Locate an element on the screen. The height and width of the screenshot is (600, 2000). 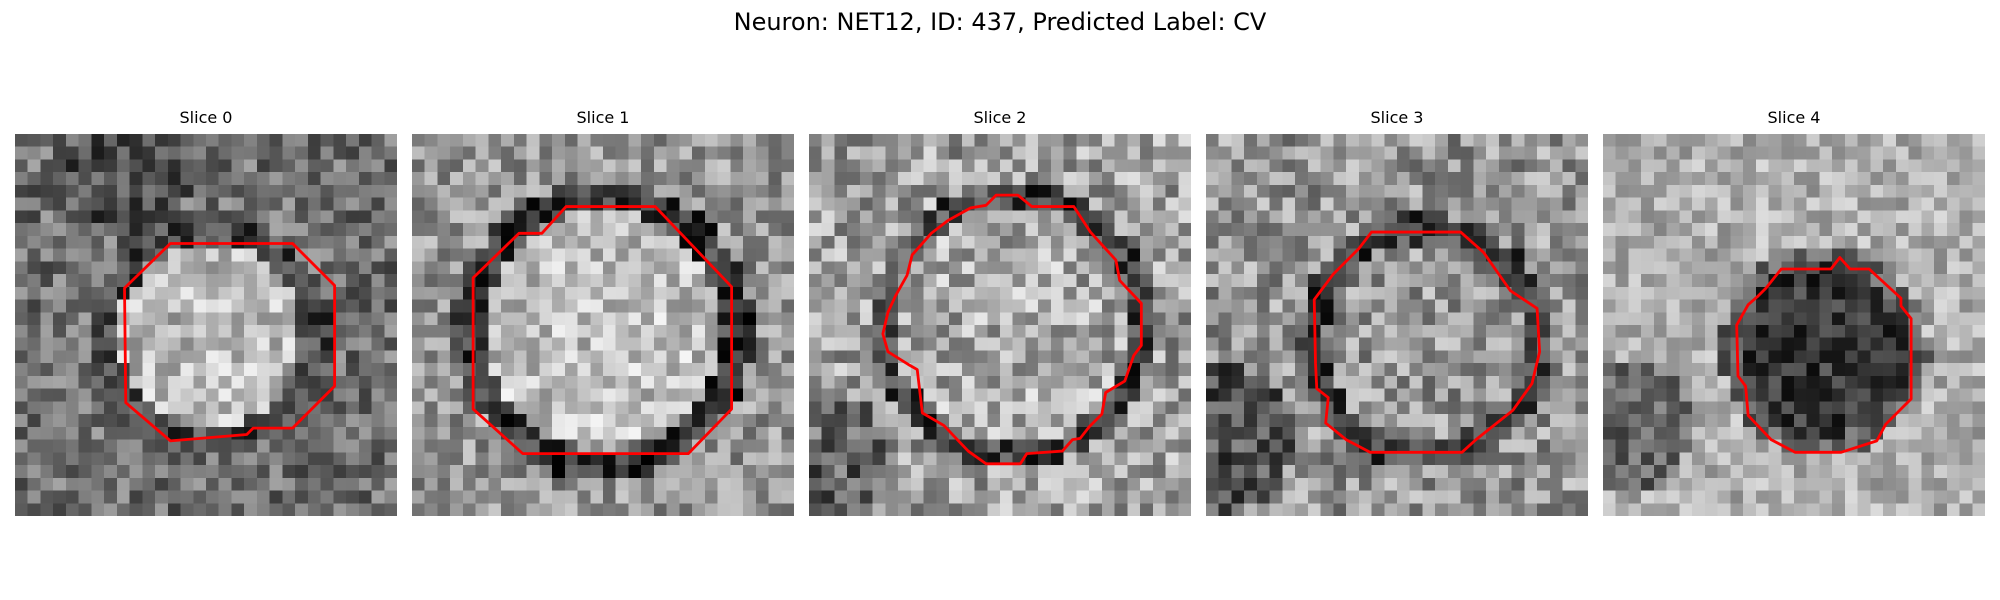
slice-title: Slice 3 is located at coordinates (1397, 117).